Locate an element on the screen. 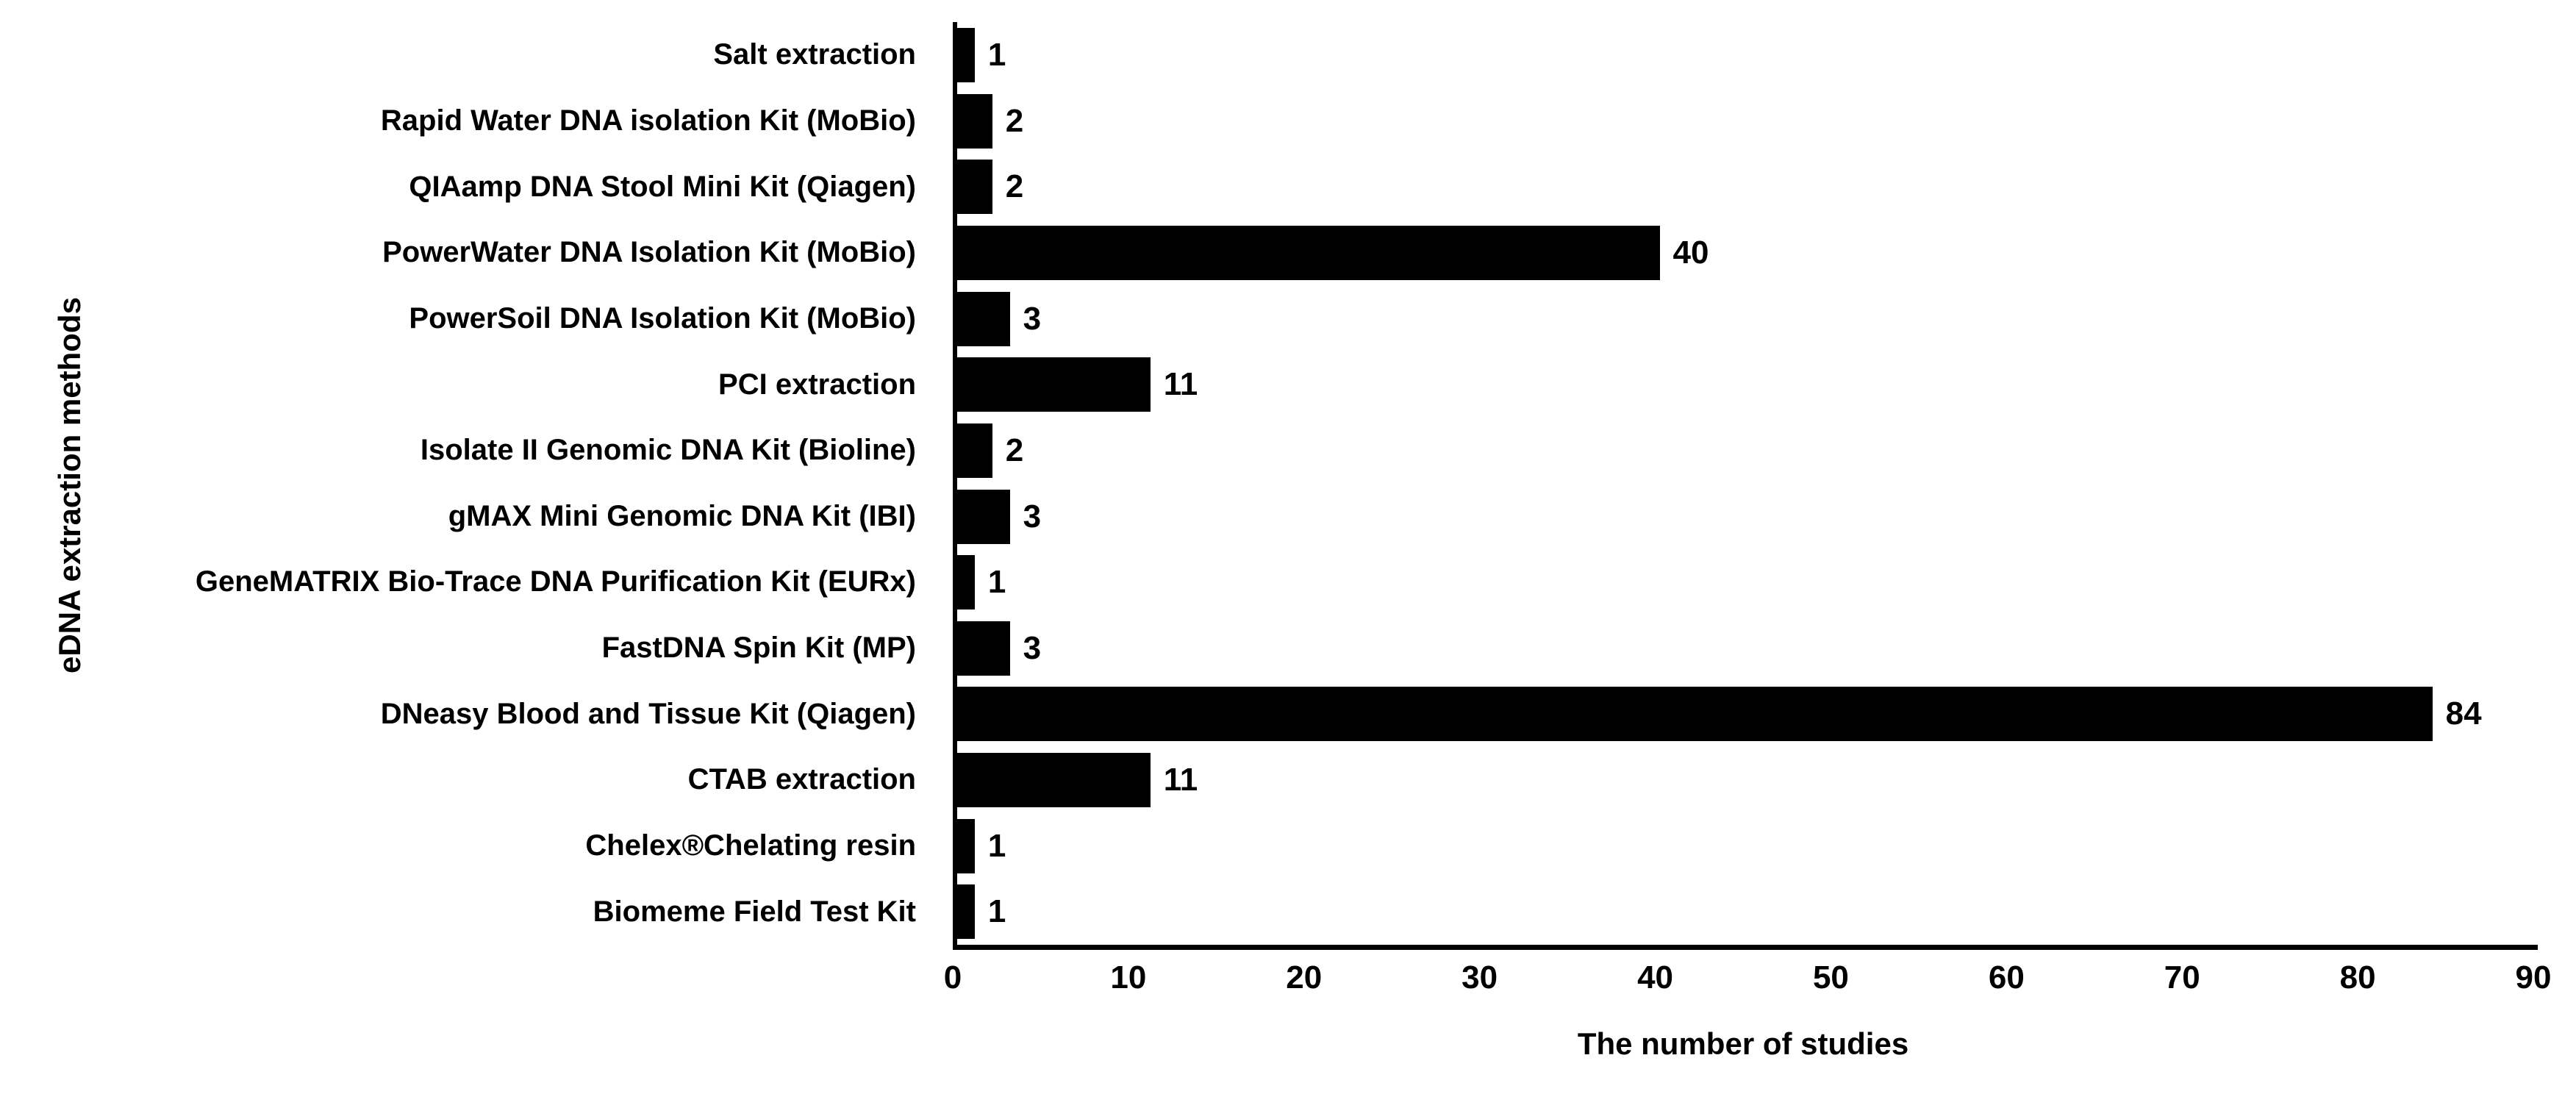  bar-row: 40 is located at coordinates (1748, 253).